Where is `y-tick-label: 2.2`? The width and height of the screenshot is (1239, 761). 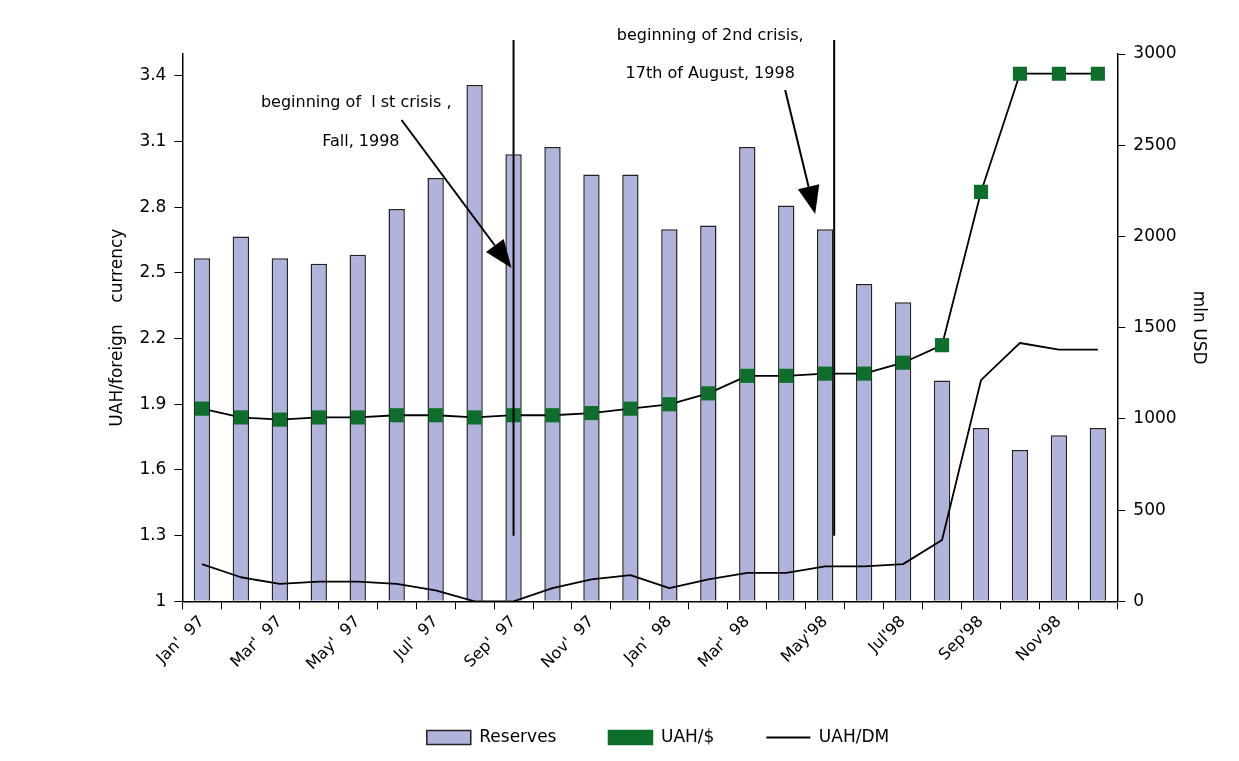 y-tick-label: 2.2 is located at coordinates (153, 337).